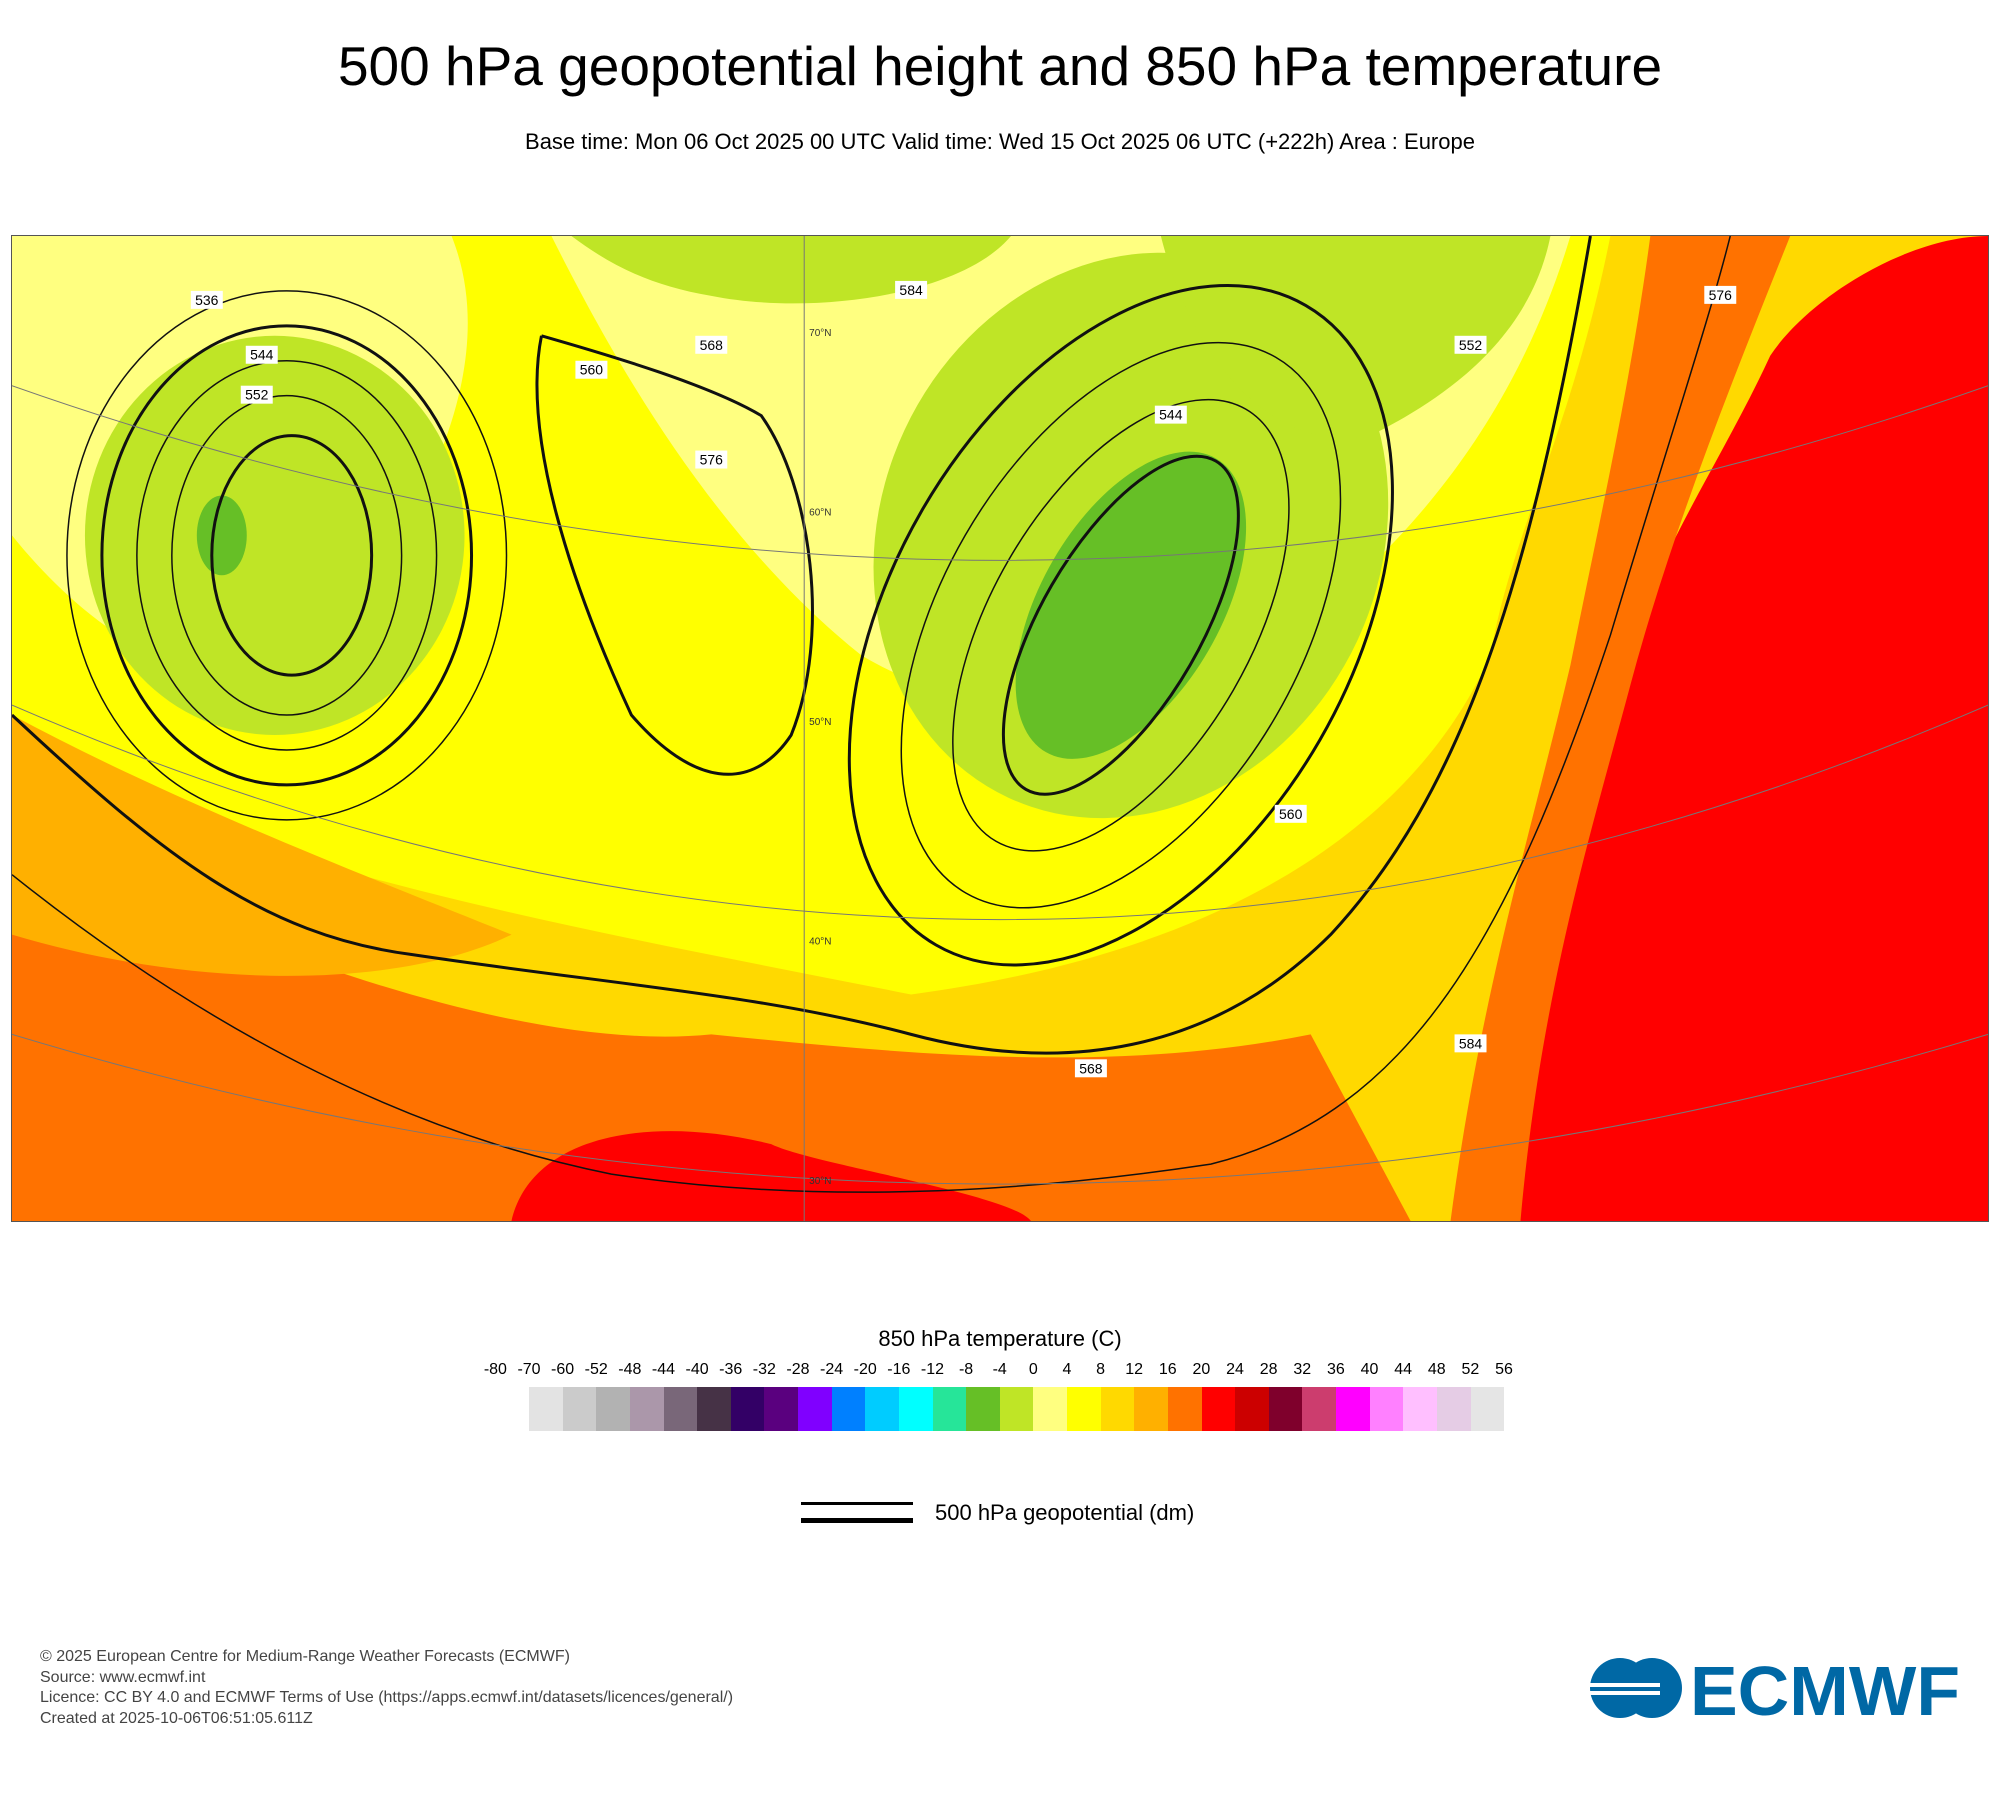  I want to click on footer-source: Source: www.ecmwf.int, so click(123, 1677).